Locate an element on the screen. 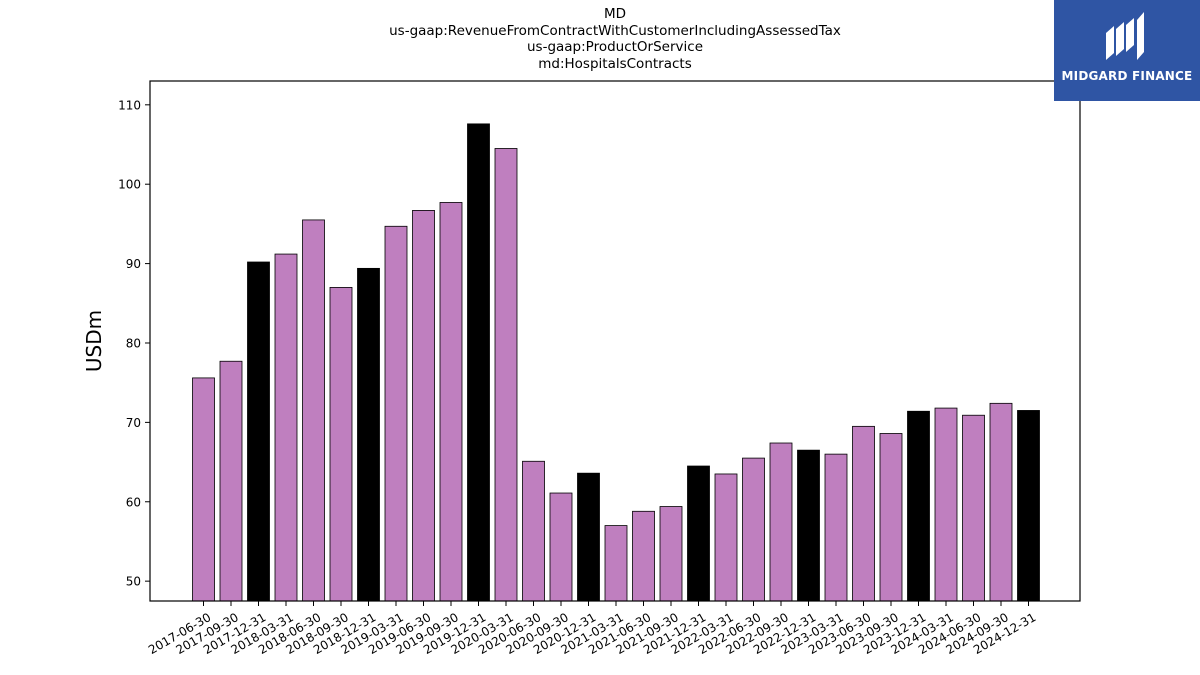  title-line-4: md:HospitalsContracts is located at coordinates (615, 63).